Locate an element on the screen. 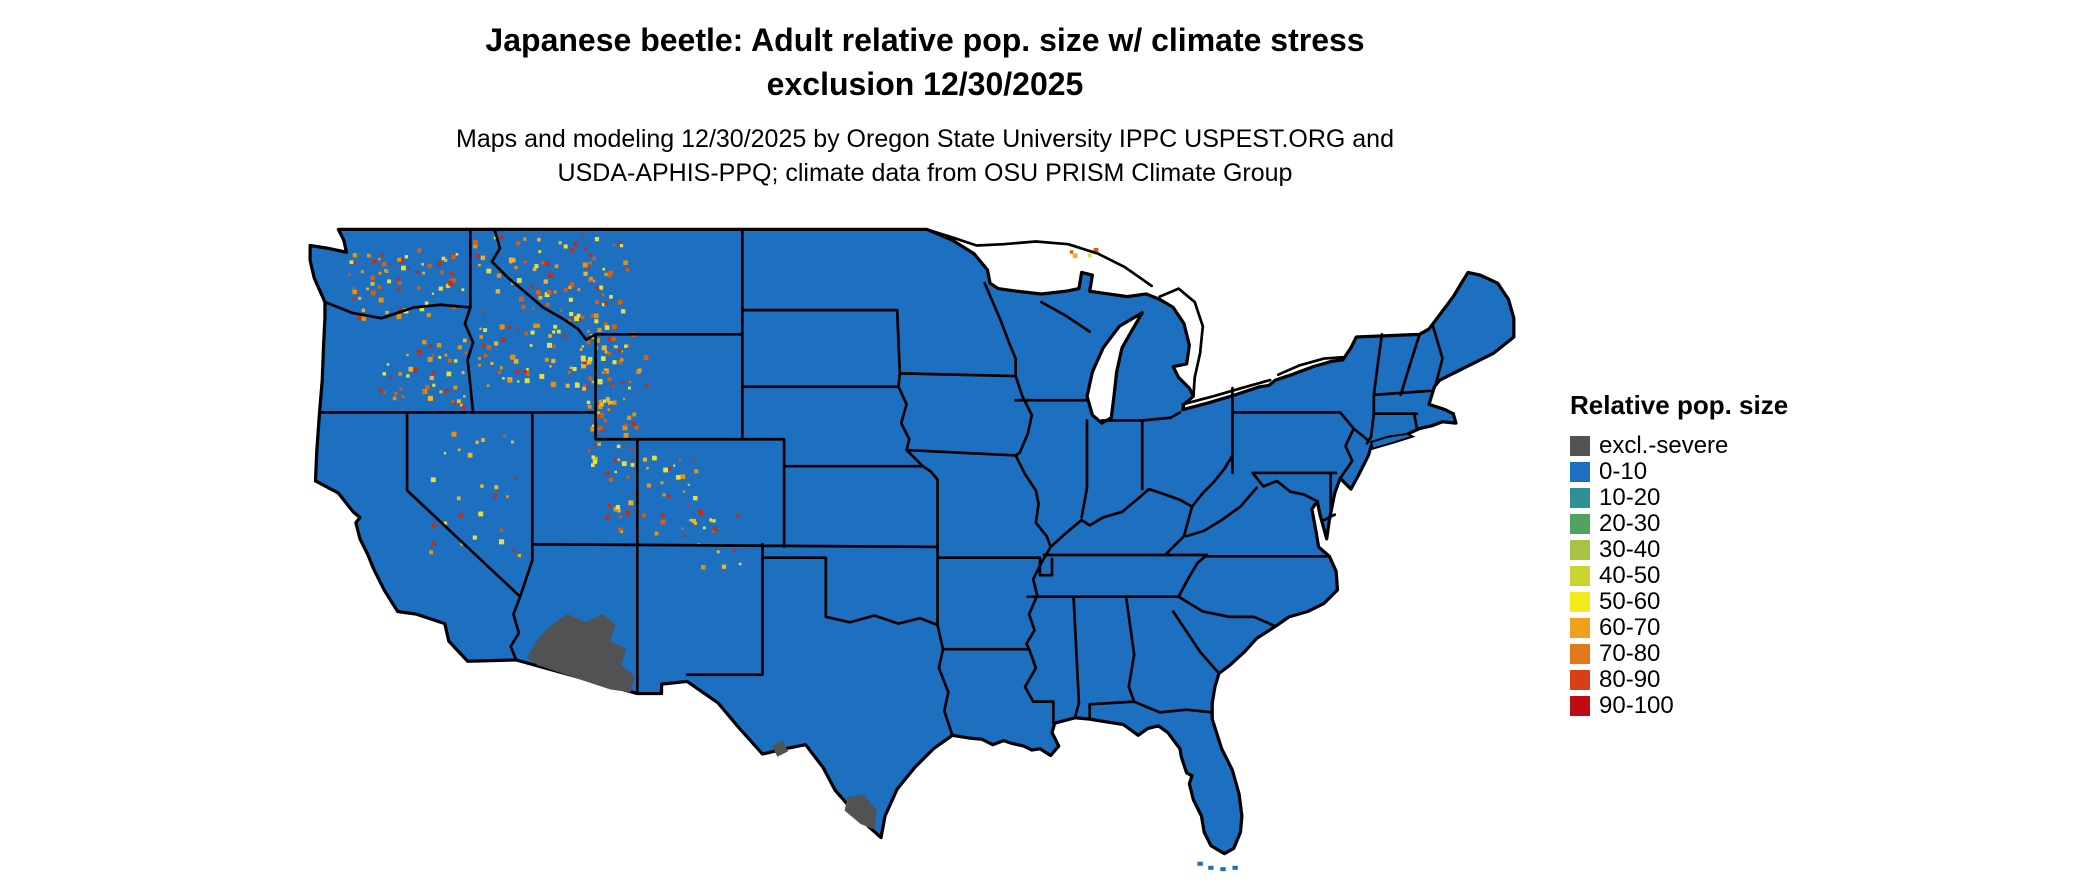 The height and width of the screenshot is (892, 2100). legend-item-10-20: 10-20 is located at coordinates (1700, 498).